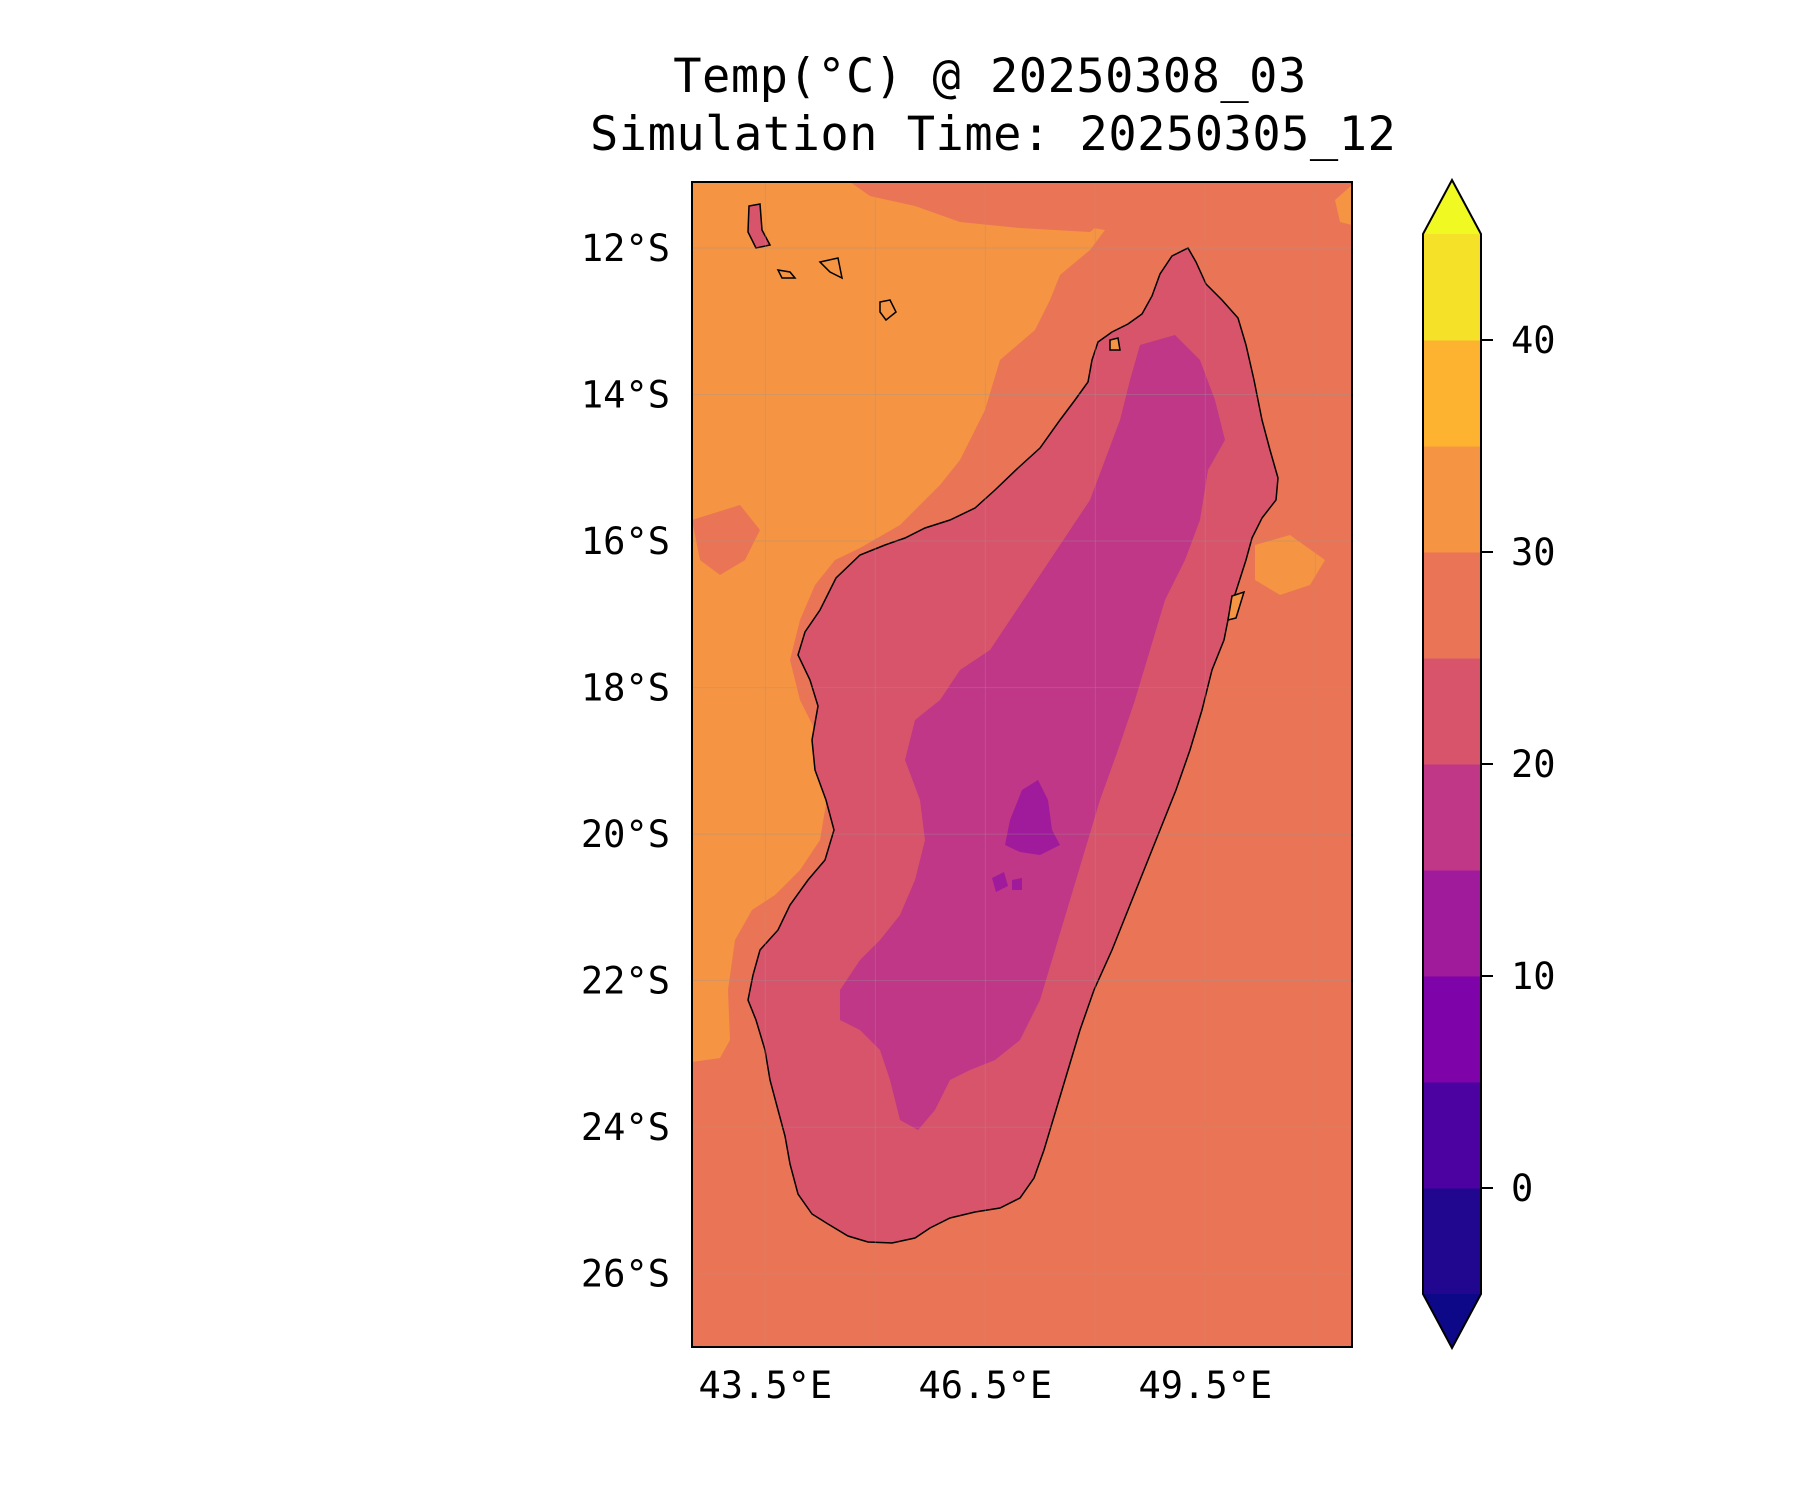 The image size is (1800, 1500). What do you see at coordinates (625, 394) in the screenshot?
I see `lat-tick-label: 14°S` at bounding box center [625, 394].